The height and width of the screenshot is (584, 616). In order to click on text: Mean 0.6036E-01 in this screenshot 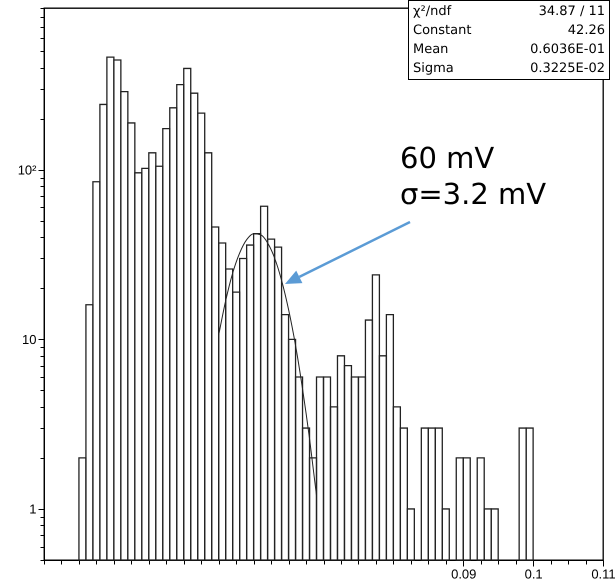, I will do `click(509, 49)`.